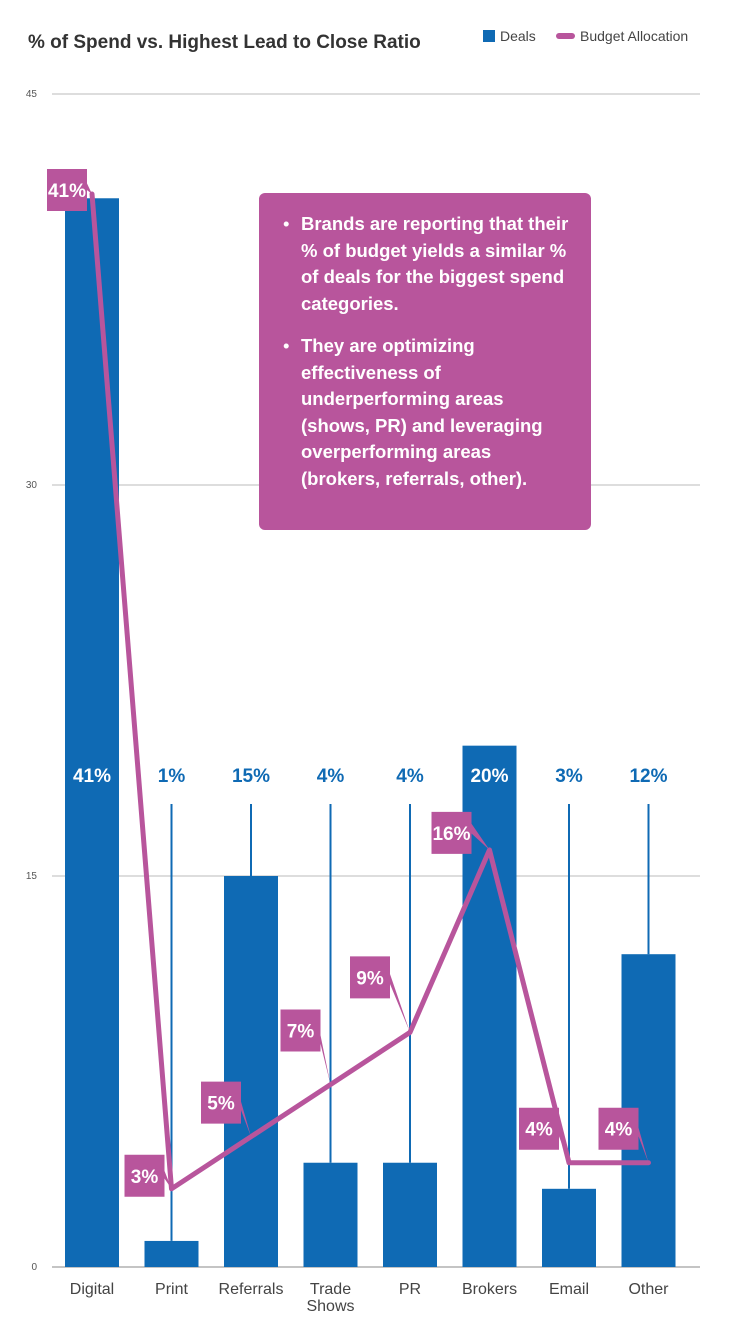  What do you see at coordinates (251, 776) in the screenshot?
I see `bar-label-2: 15%` at bounding box center [251, 776].